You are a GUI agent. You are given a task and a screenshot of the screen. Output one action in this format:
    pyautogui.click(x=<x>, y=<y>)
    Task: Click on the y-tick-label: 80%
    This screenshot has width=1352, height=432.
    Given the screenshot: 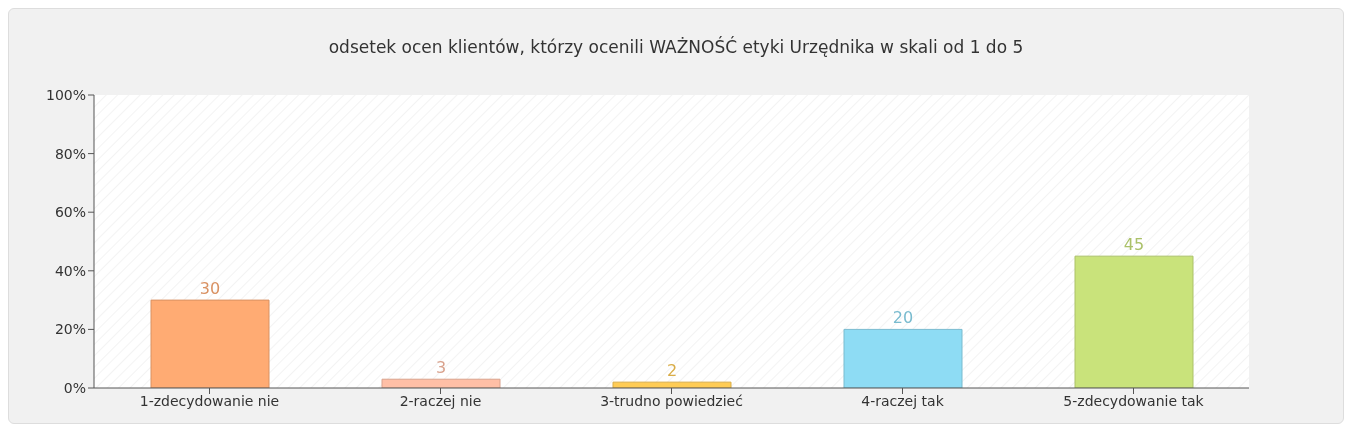 What is the action you would take?
    pyautogui.click(x=70, y=153)
    